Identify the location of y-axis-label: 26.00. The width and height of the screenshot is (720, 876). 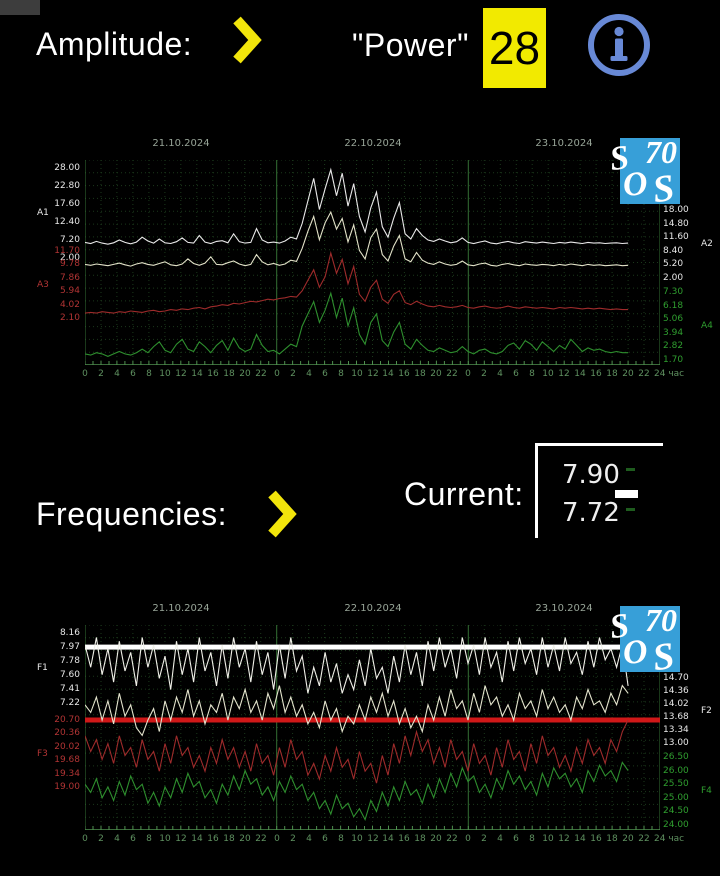
(676, 771).